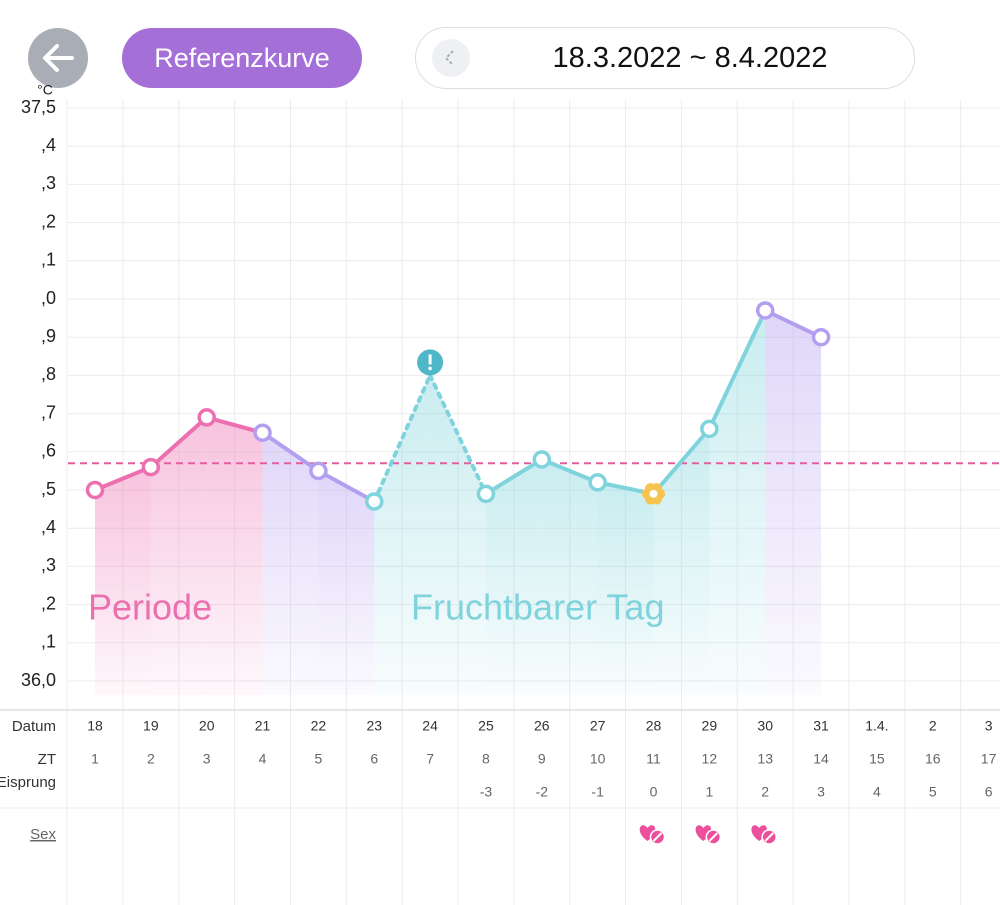 Image resolution: width=1000 pixels, height=905 pixels. Describe the element at coordinates (34, 726) in the screenshot. I see `row-label: Datum` at that location.